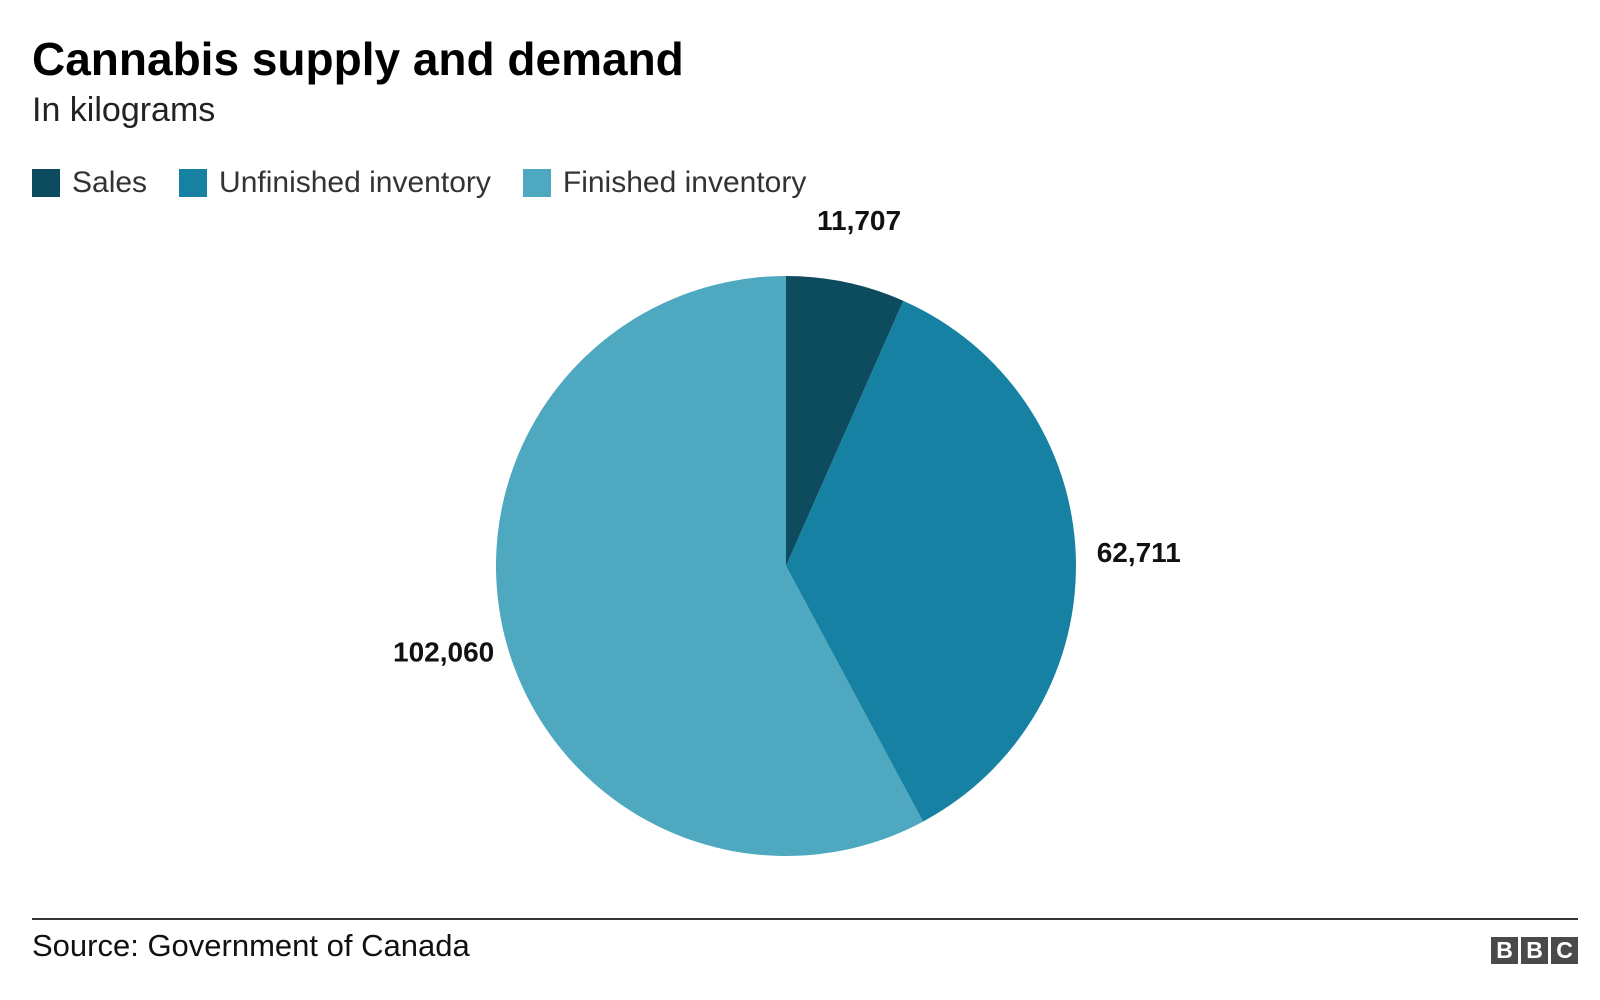 The height and width of the screenshot is (1000, 1600). I want to click on legend-swatch-unfinished-inventory, so click(193, 183).